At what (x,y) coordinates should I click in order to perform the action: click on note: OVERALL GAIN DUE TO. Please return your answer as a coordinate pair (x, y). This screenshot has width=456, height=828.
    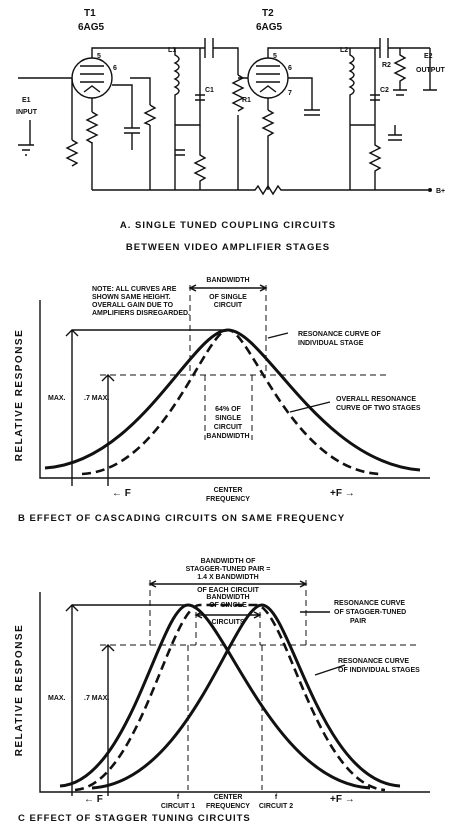
    Looking at the image, I should click on (133, 305).